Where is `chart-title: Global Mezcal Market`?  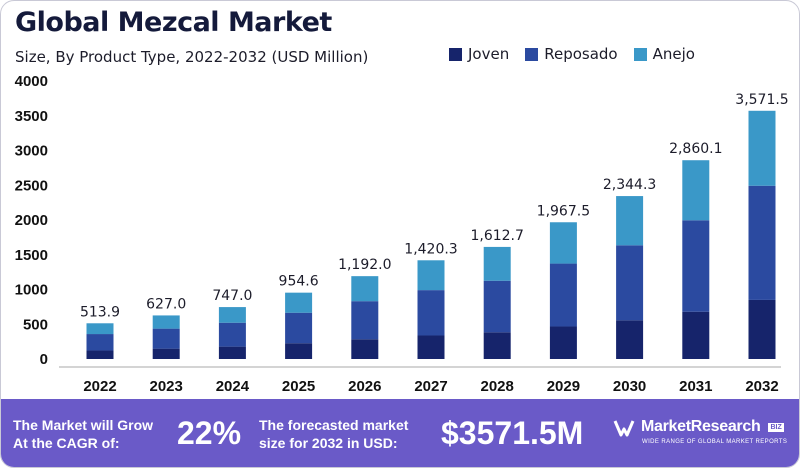 chart-title: Global Mezcal Market is located at coordinates (173, 22).